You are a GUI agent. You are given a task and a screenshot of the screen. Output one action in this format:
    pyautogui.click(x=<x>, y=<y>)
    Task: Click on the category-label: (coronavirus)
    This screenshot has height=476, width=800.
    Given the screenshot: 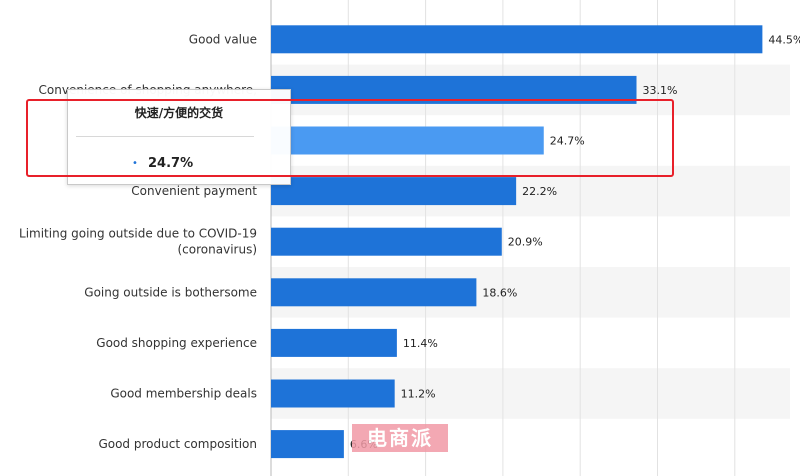 What is the action you would take?
    pyautogui.click(x=218, y=250)
    